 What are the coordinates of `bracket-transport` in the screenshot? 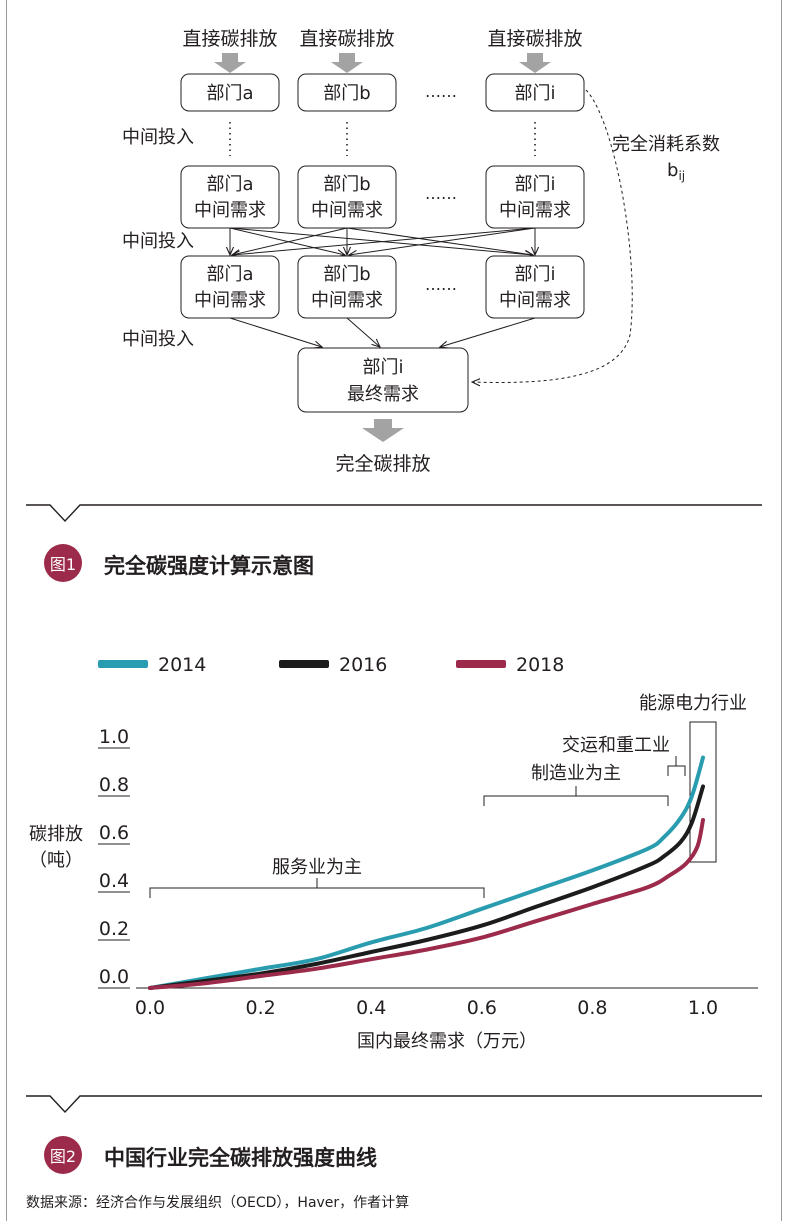 It's located at (676, 770).